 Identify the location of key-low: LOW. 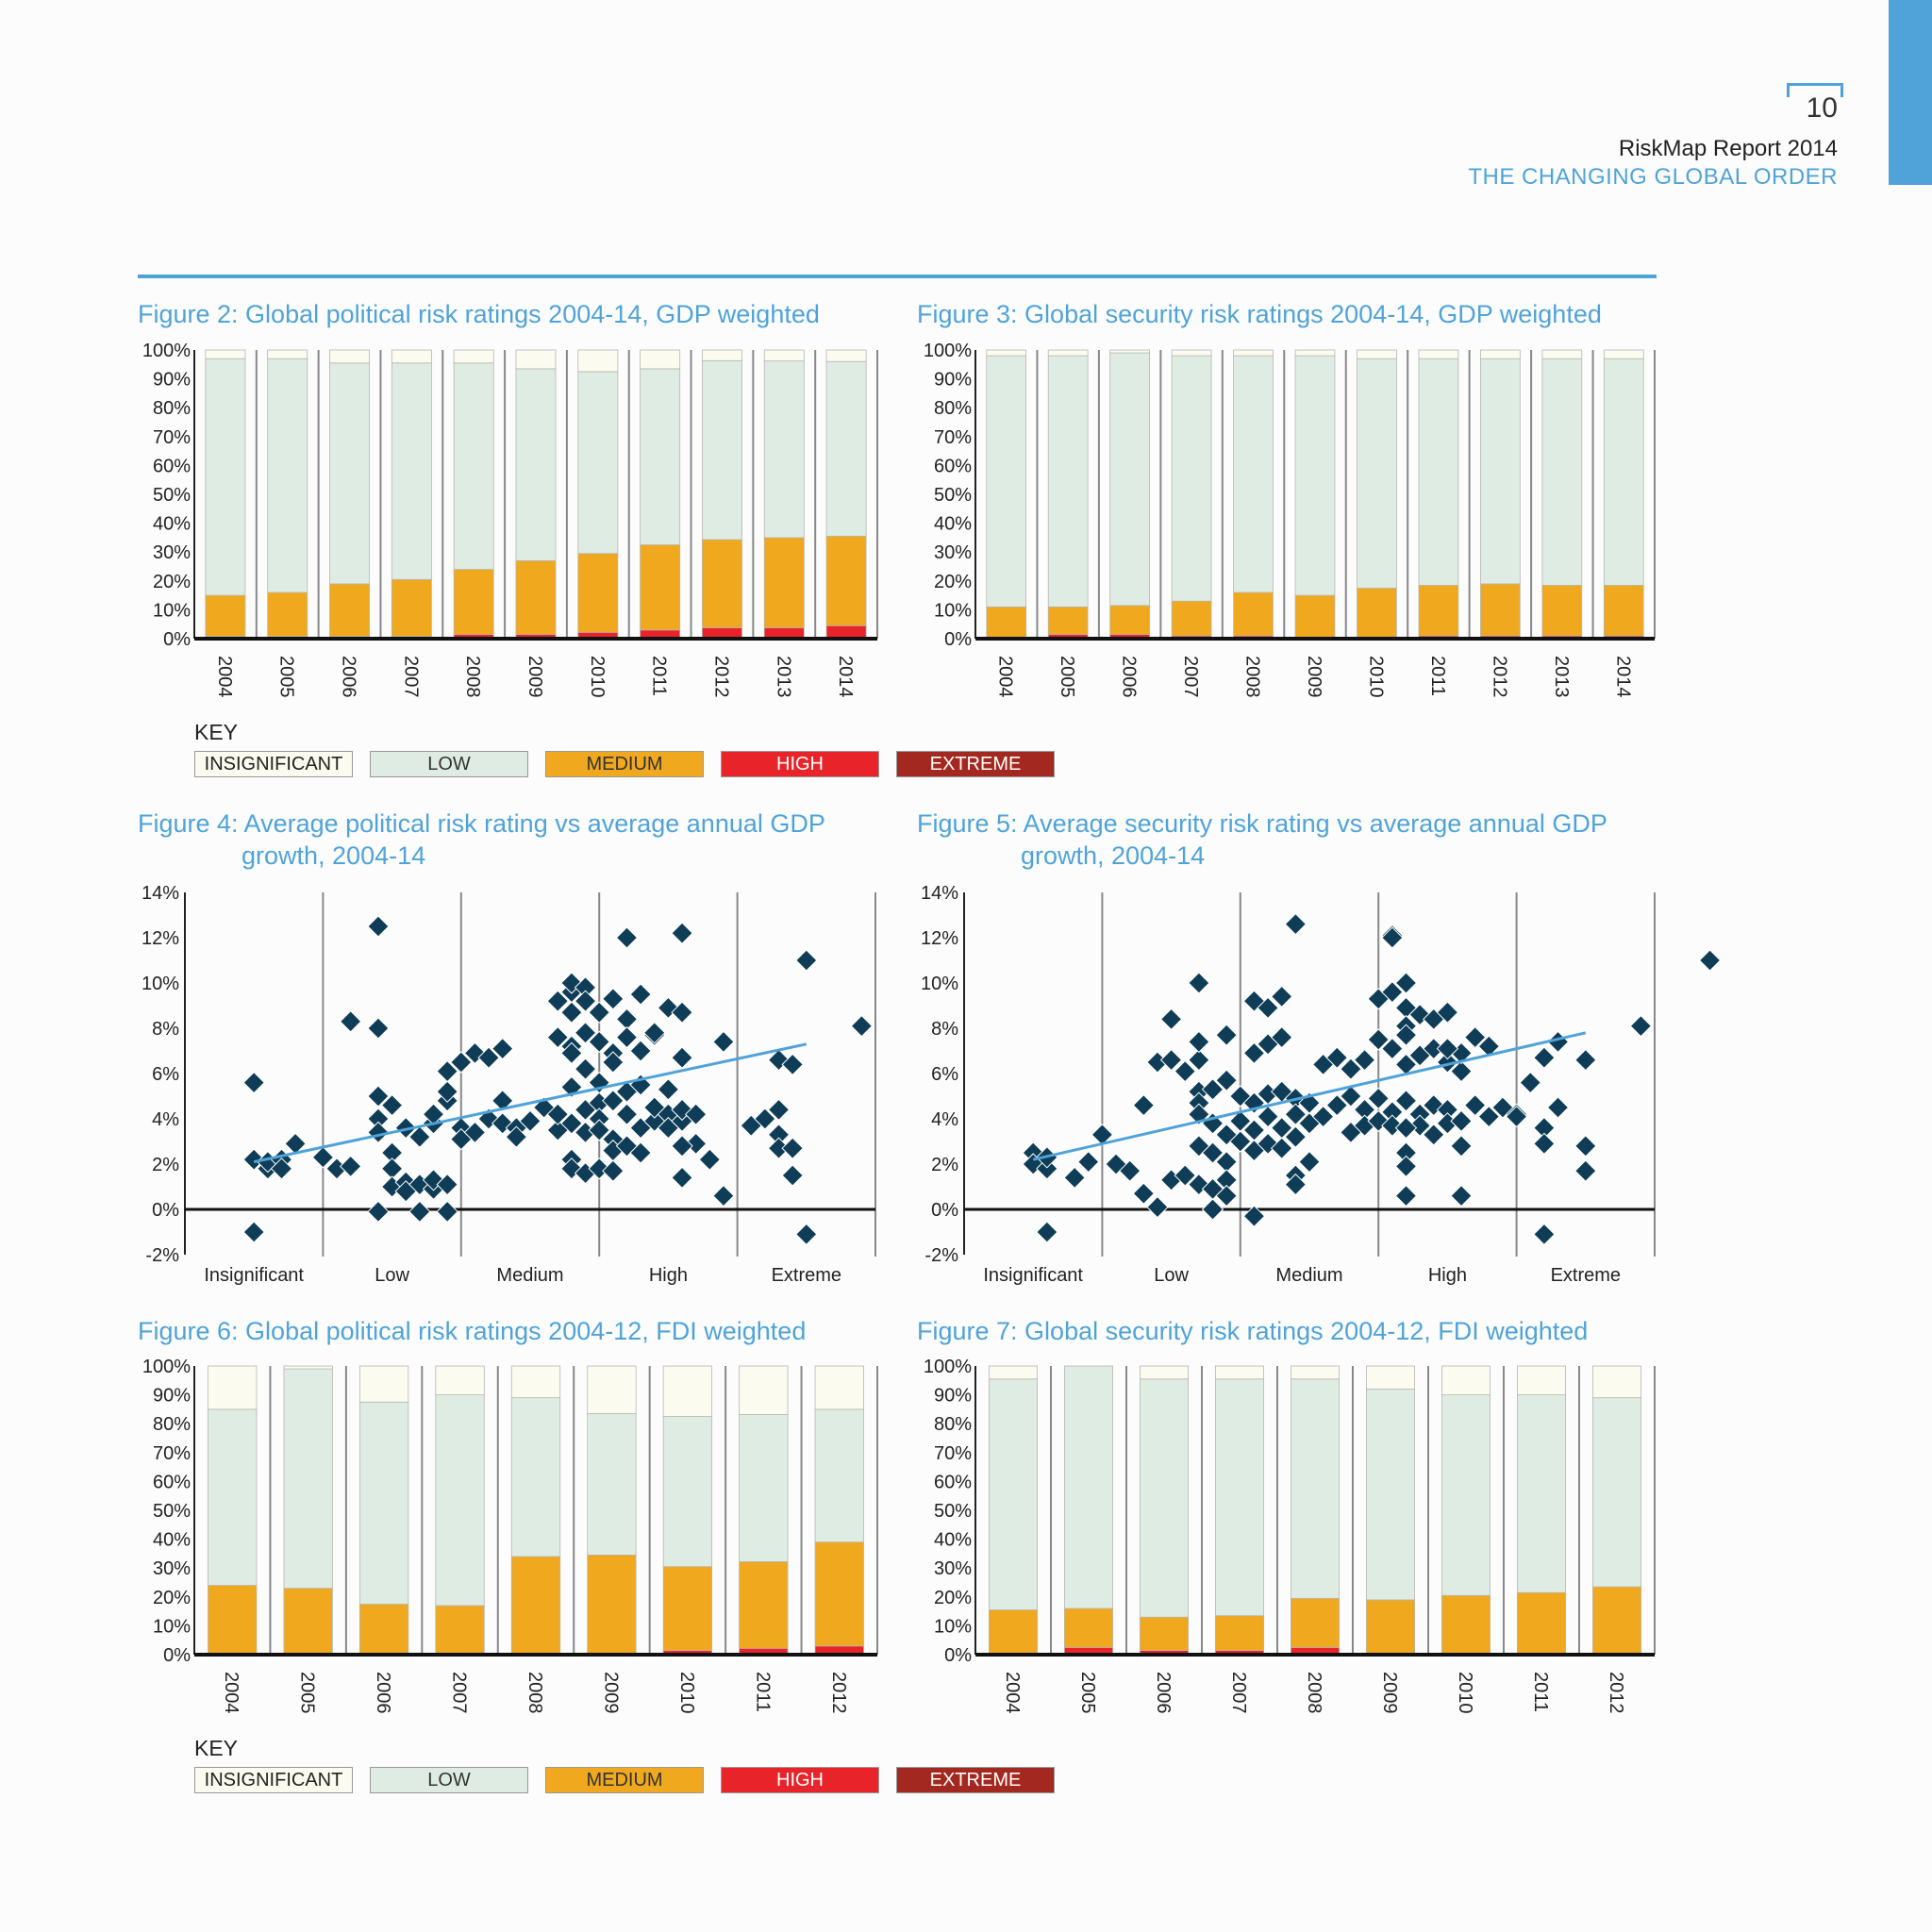
(449, 1780).